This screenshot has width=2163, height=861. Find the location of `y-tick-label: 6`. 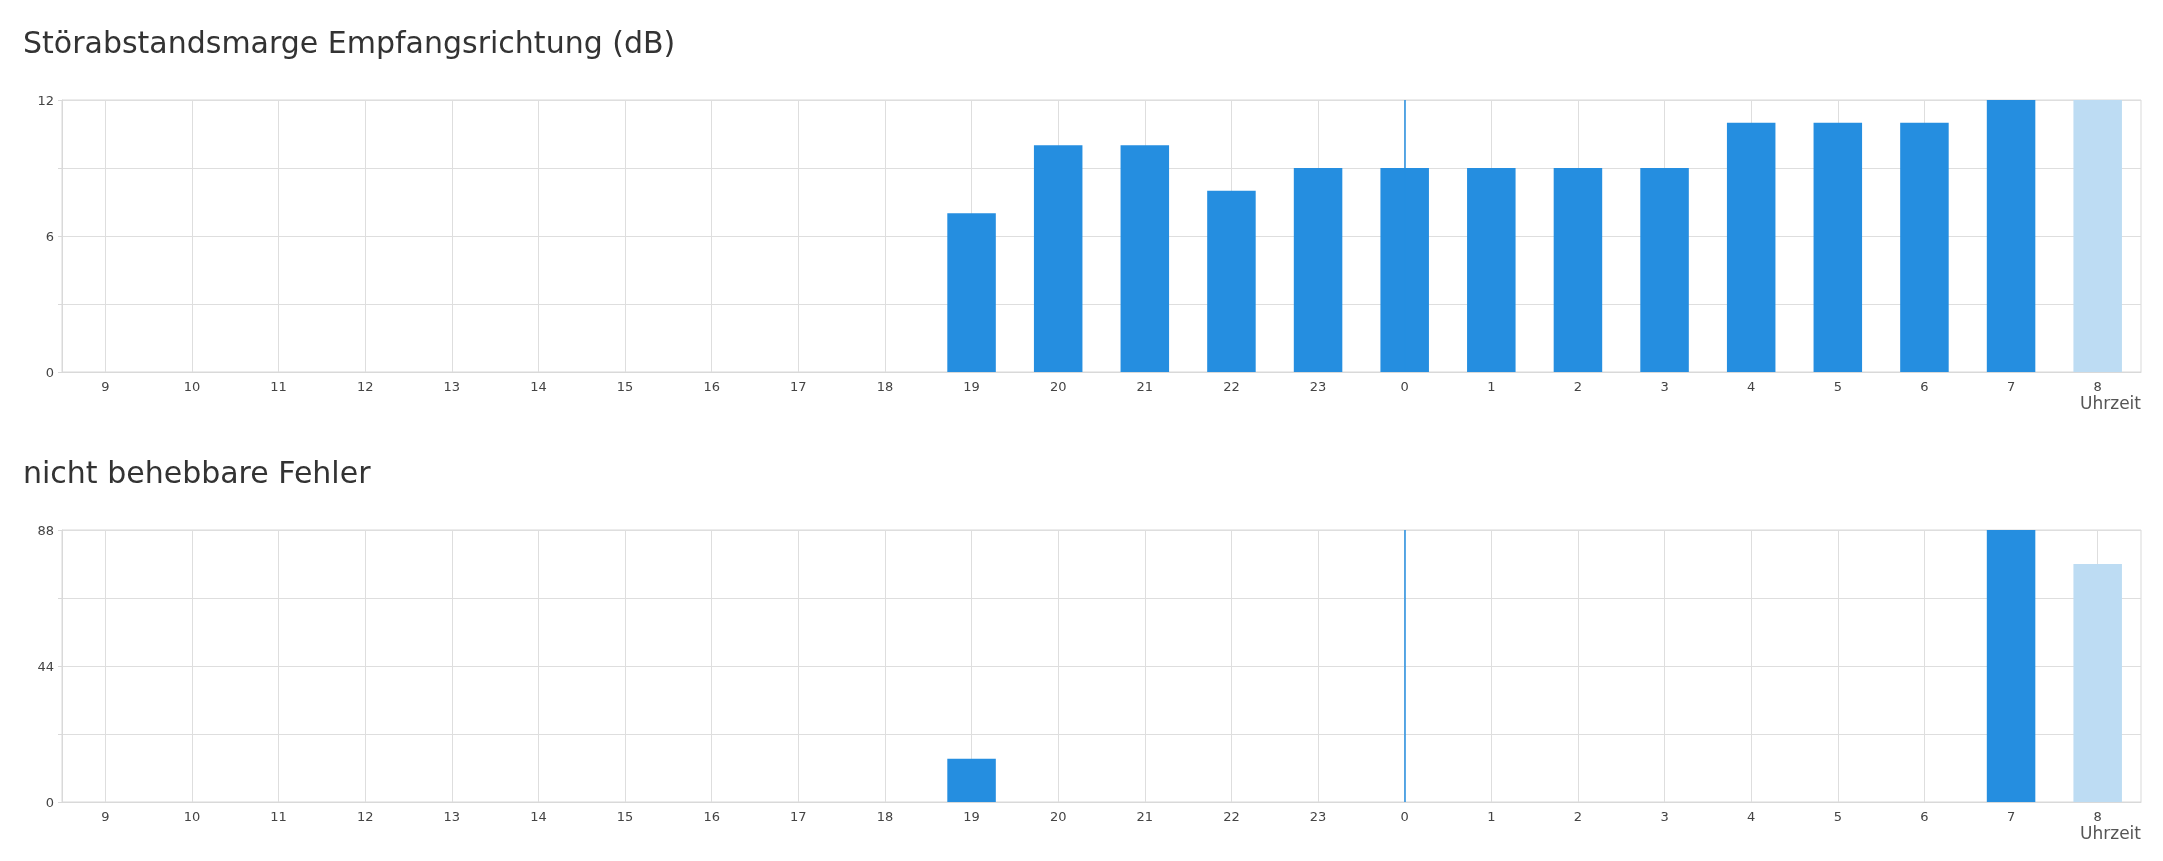

y-tick-label: 6 is located at coordinates (49, 236).